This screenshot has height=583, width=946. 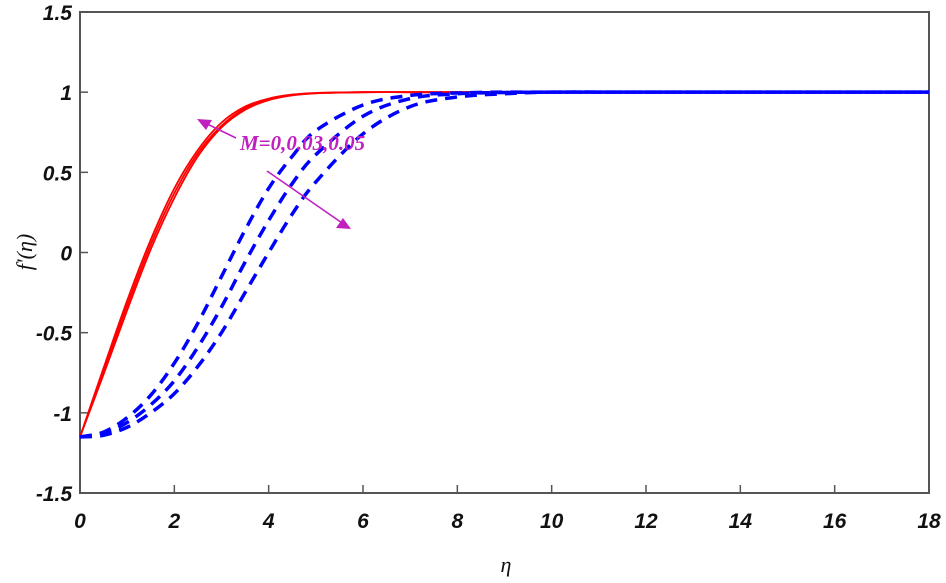 What do you see at coordinates (646, 521) in the screenshot?
I see `x-tick-label: 12` at bounding box center [646, 521].